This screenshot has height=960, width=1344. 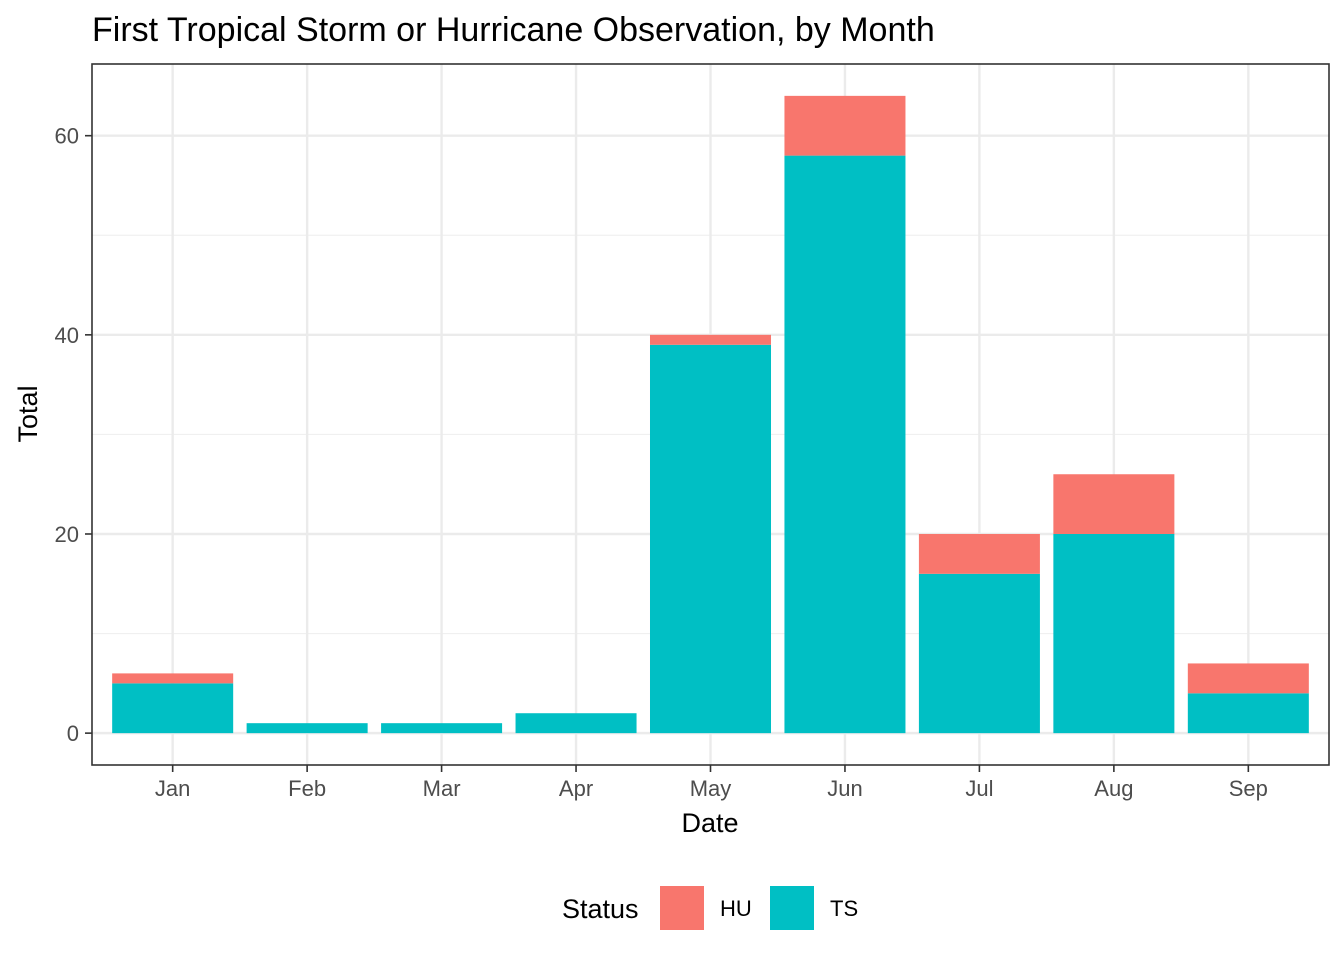 What do you see at coordinates (844, 788) in the screenshot?
I see `x-tick-label-jun: Jun` at bounding box center [844, 788].